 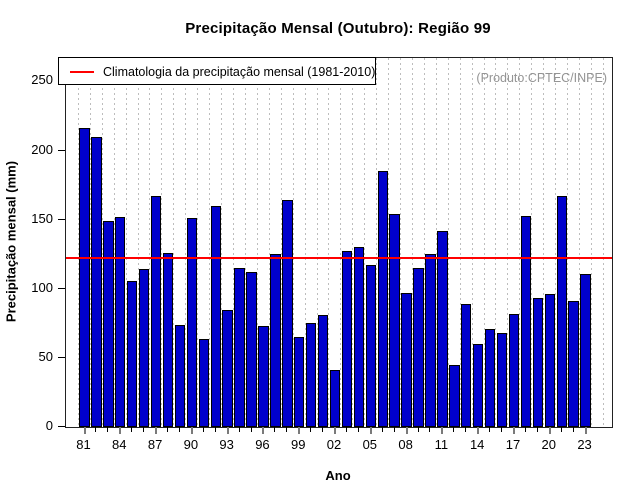 What do you see at coordinates (405, 444) in the screenshot?
I see `x-axis-tick-label: 08` at bounding box center [405, 444].